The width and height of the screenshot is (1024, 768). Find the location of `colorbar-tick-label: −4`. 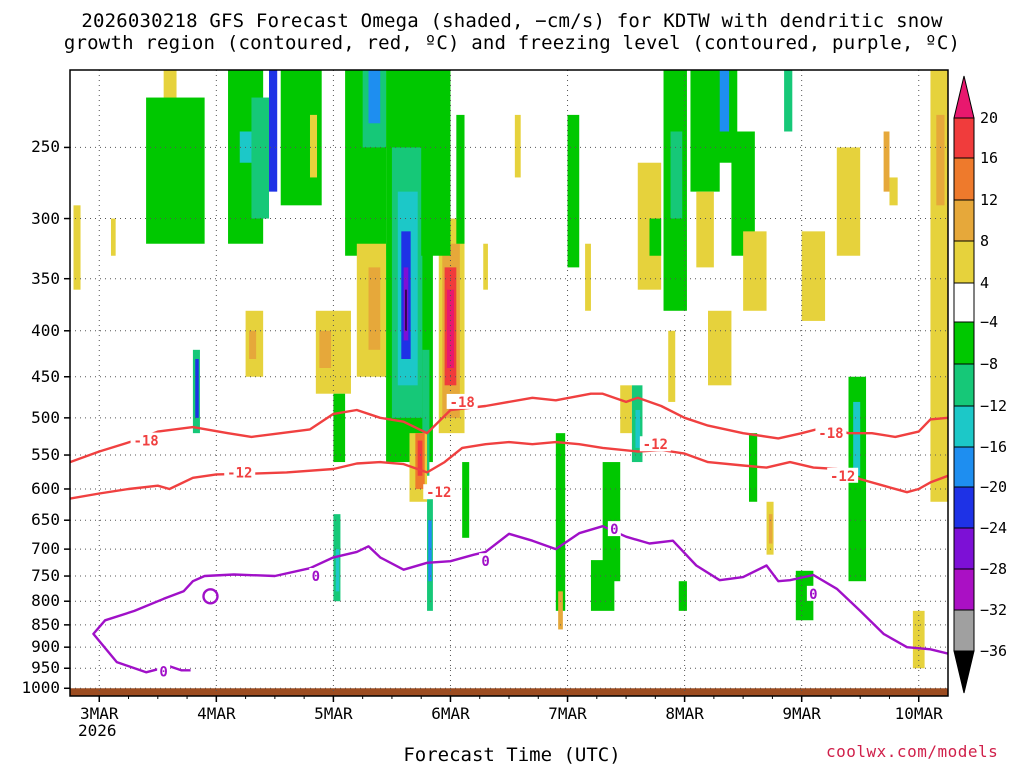

colorbar-tick-label: −4 is located at coordinates (989, 322).